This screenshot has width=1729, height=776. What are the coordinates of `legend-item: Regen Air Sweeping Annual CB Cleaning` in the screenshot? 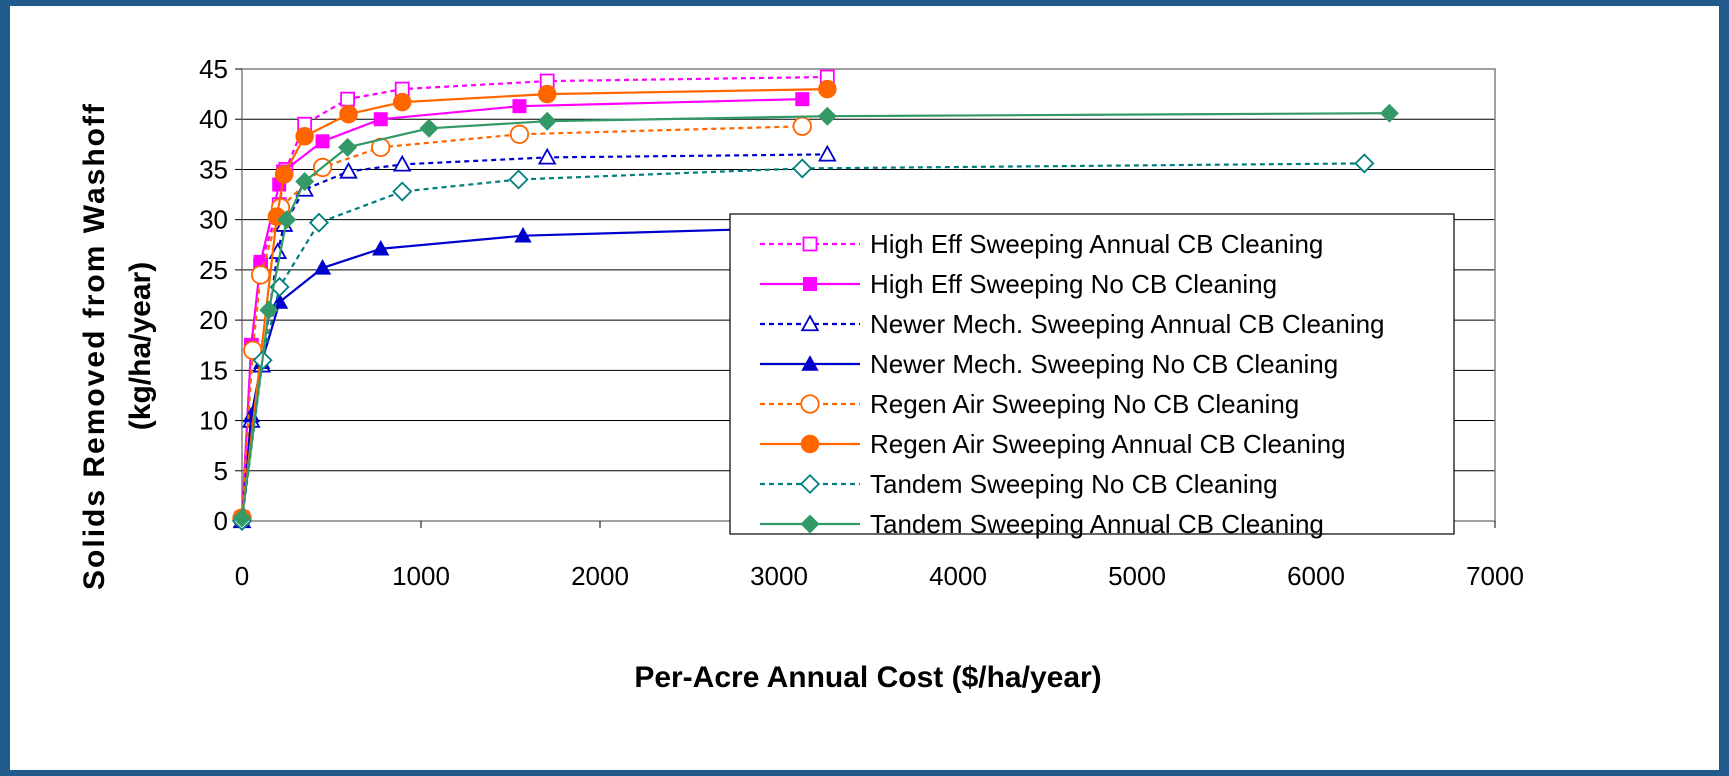 It's located at (1053, 444).